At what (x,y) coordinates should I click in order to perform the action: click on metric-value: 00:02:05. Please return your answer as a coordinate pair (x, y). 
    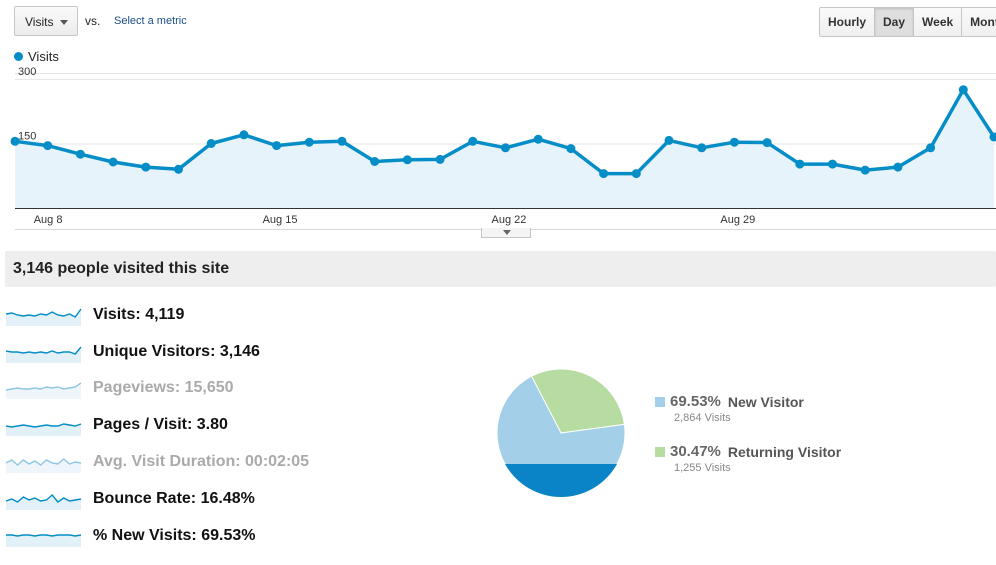
    Looking at the image, I should click on (277, 461).